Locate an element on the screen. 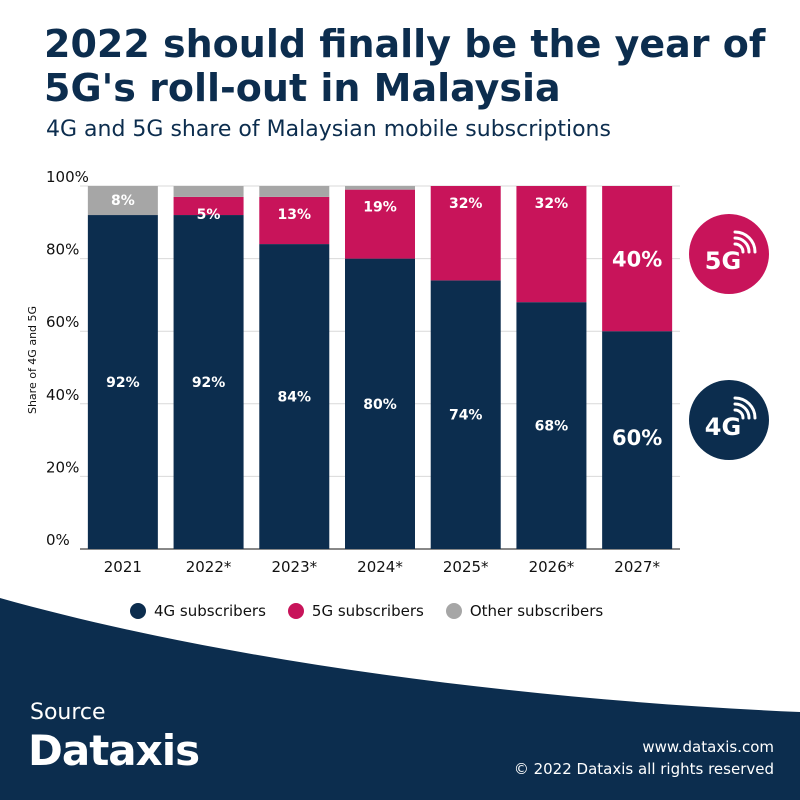  x-tick-label: 2022* is located at coordinates (209, 567).